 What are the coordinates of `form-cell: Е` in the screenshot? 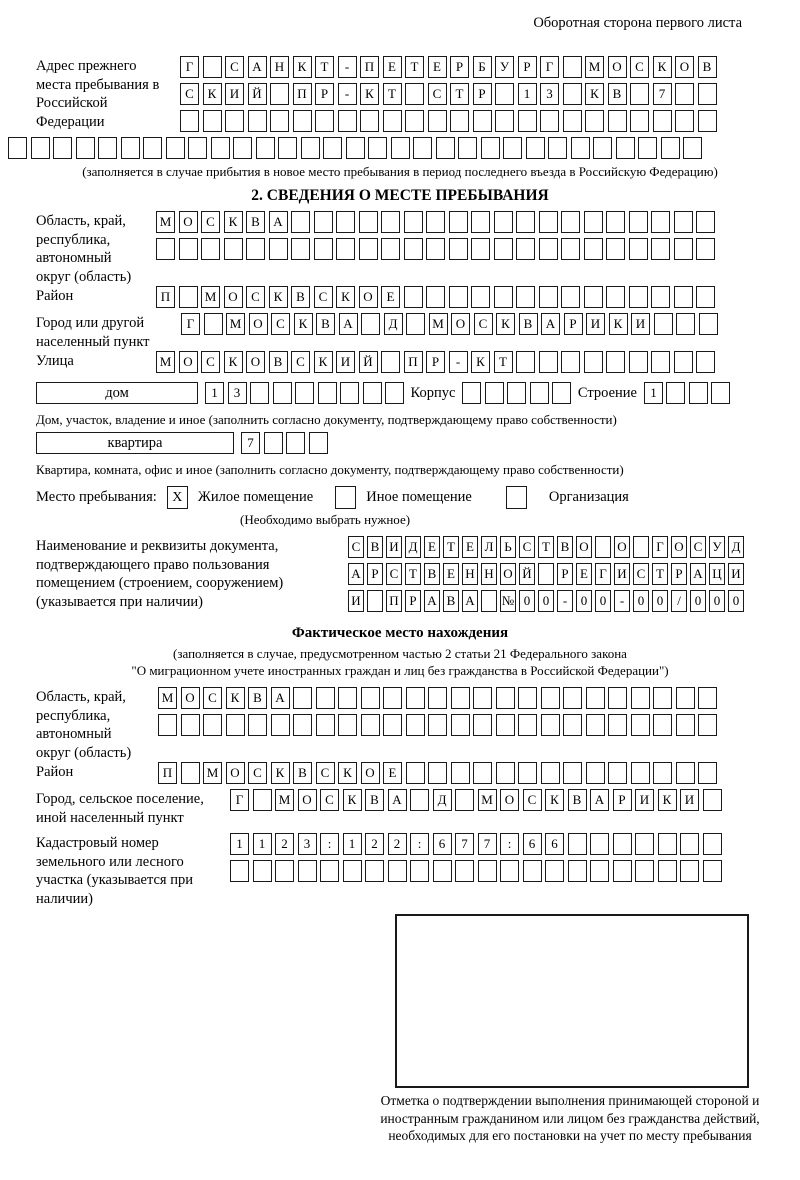 It's located at (392, 773).